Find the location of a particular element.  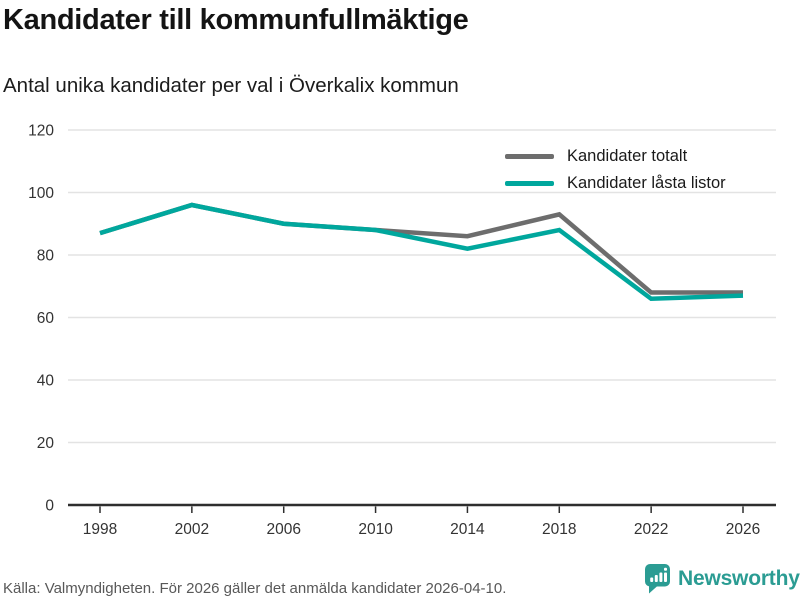

newsworthy-logo-icon is located at coordinates (657, 579).